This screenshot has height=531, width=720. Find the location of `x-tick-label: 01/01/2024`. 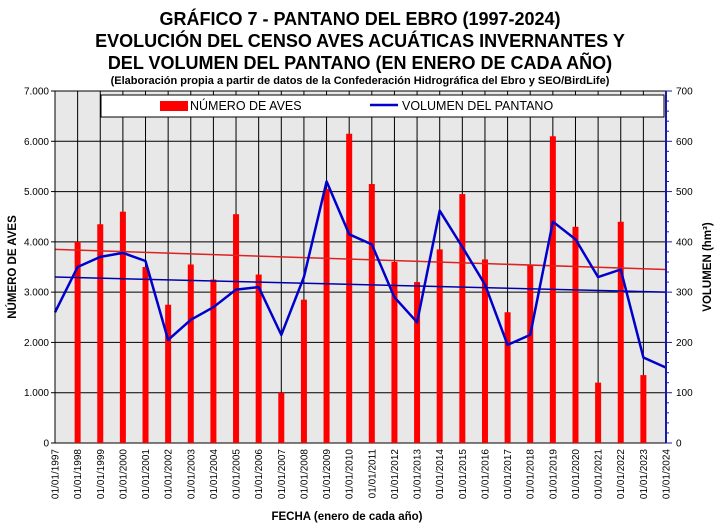

x-tick-label: 01/01/2024 is located at coordinates (667, 474).